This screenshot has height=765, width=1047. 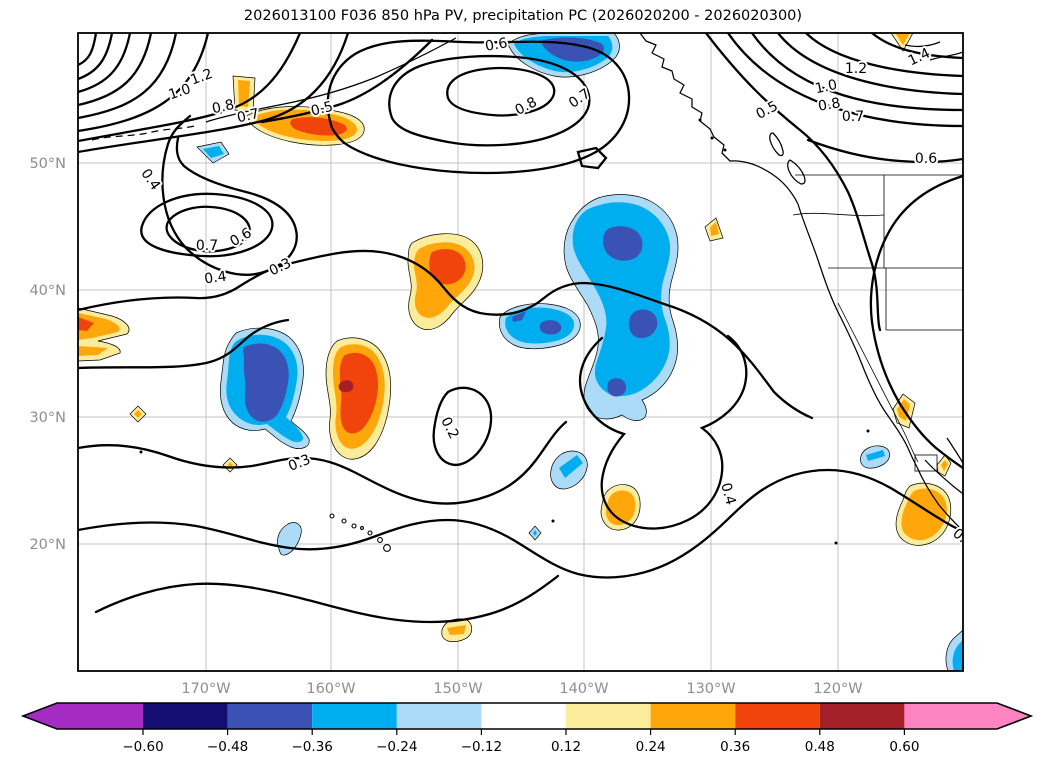 I want to click on colorbar-outline, so click(x=527, y=716).